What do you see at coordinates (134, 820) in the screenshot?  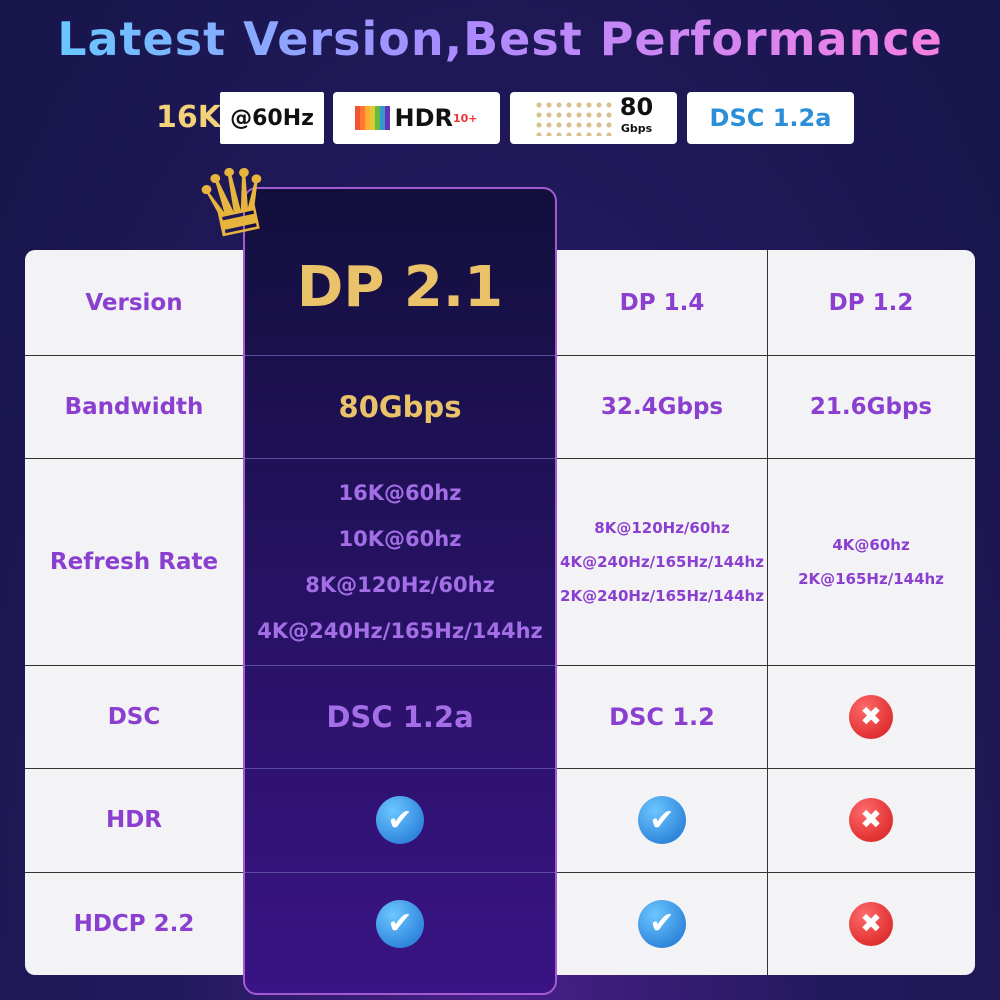 I see `row-label: HDR` at bounding box center [134, 820].